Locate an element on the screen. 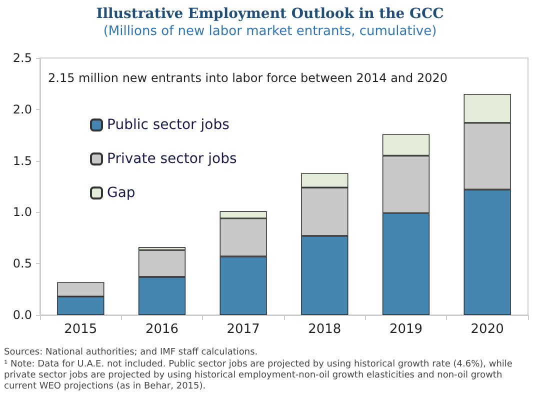 This screenshot has height=411, width=540. chart-subtitle: (Millions of new labor market entrants, cumulative) is located at coordinates (270, 31).